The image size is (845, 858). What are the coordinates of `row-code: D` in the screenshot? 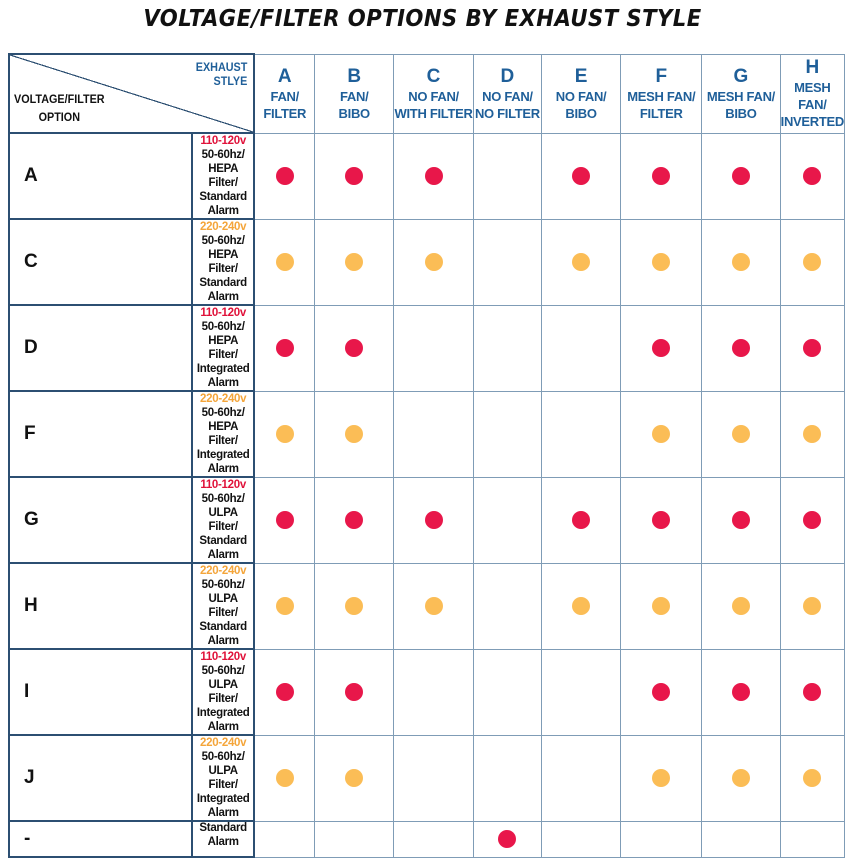 It's located at (100, 348).